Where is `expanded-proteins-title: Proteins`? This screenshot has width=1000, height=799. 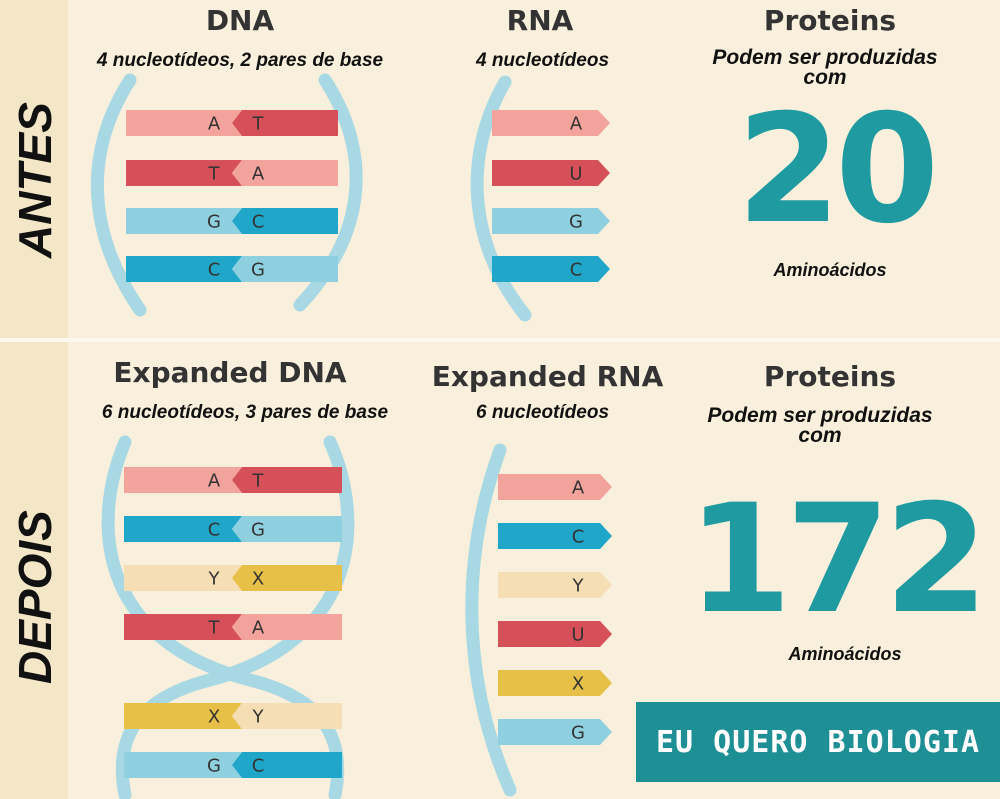
expanded-proteins-title: Proteins is located at coordinates (830, 376).